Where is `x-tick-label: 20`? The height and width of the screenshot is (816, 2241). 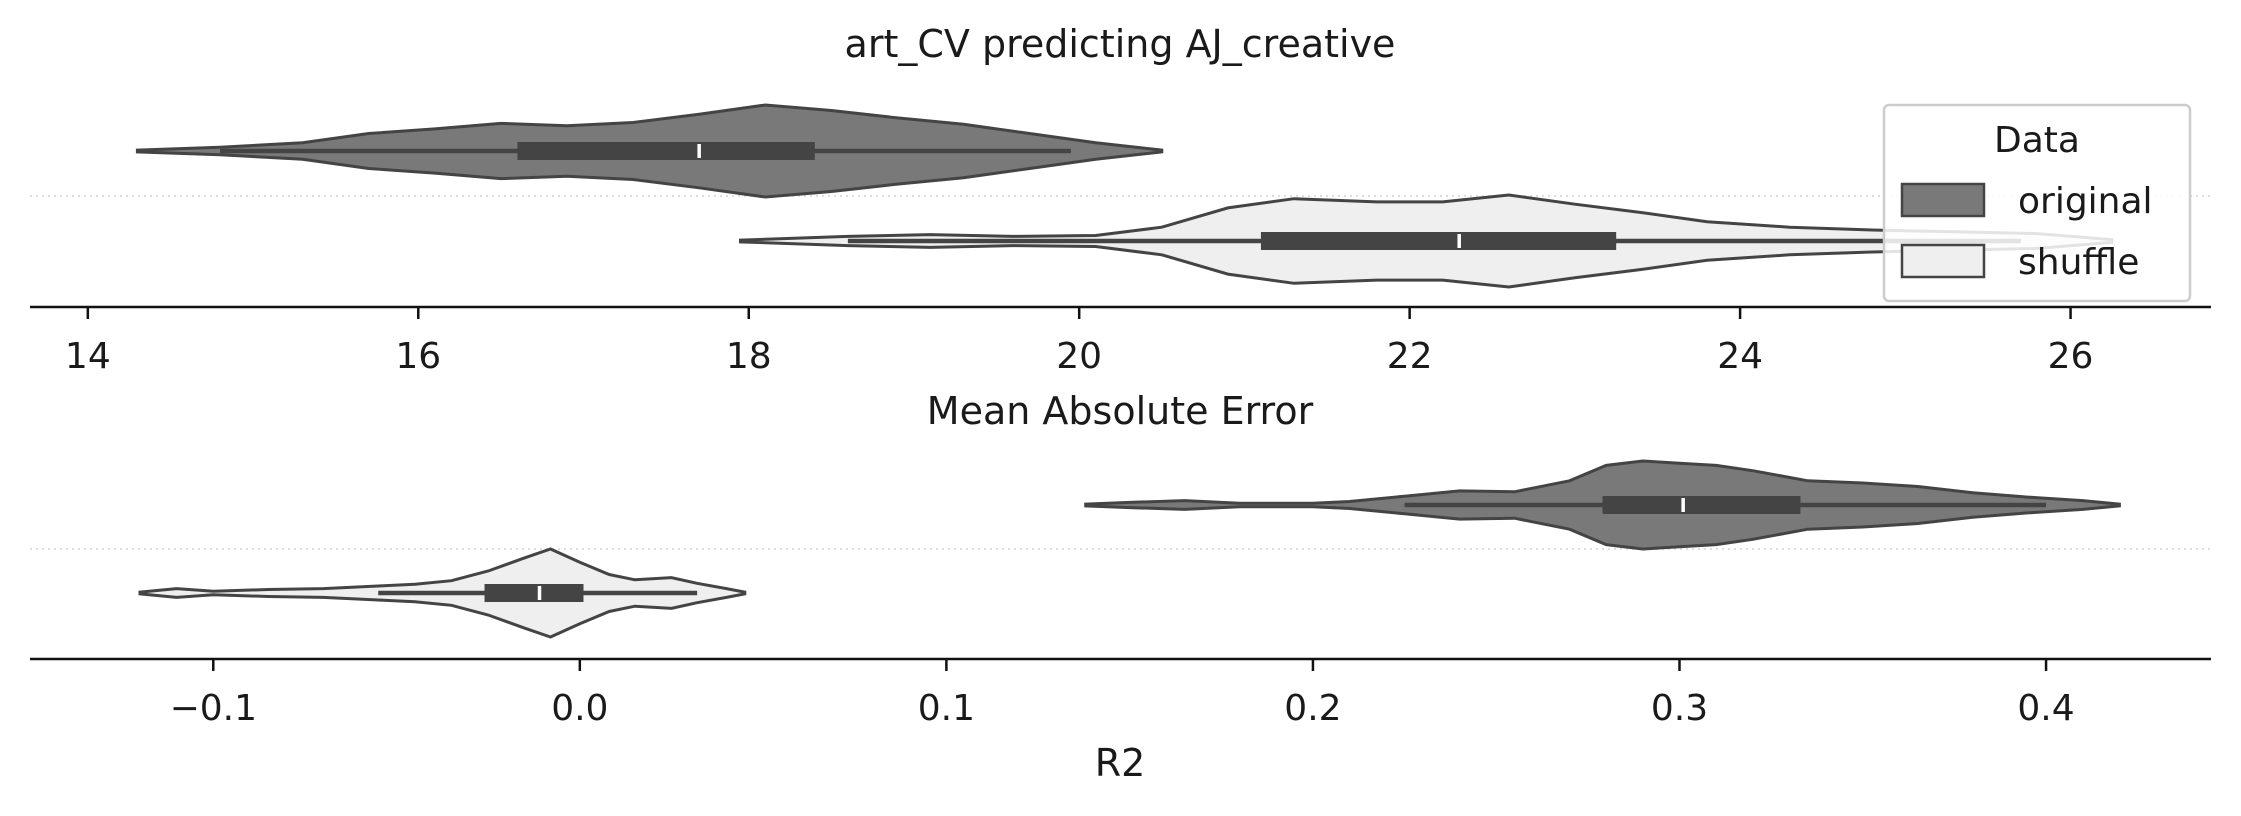 x-tick-label: 20 is located at coordinates (1079, 356).